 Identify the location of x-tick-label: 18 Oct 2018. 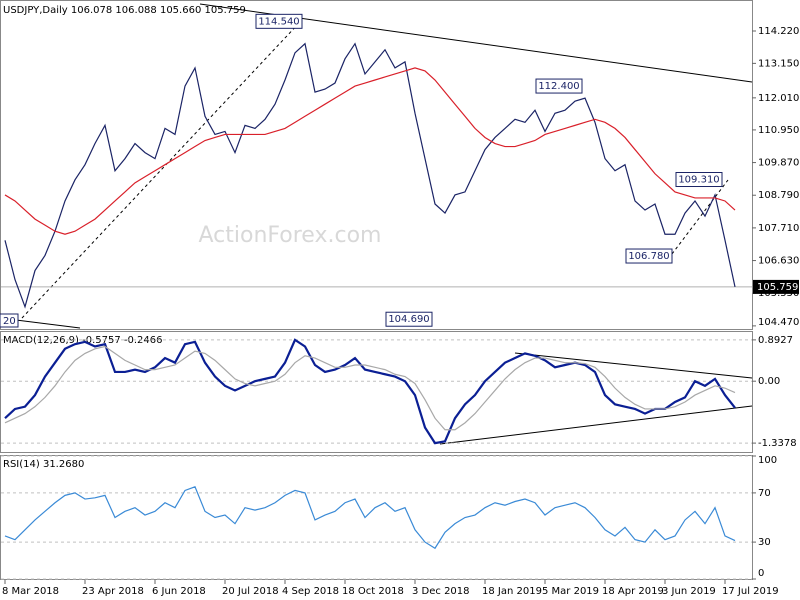
(373, 591).